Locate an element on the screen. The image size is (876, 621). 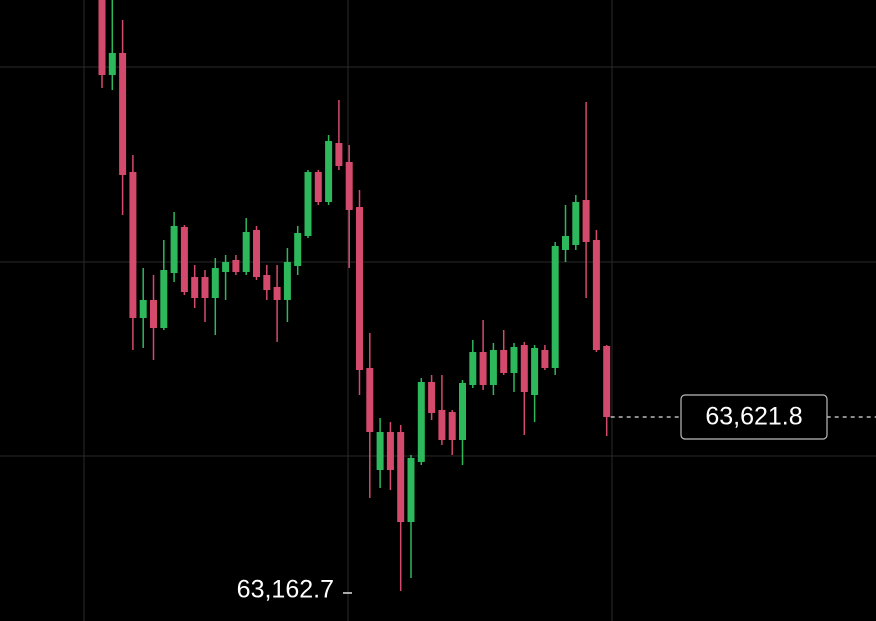
last-price-label: 63,621.8 is located at coordinates (753, 417).